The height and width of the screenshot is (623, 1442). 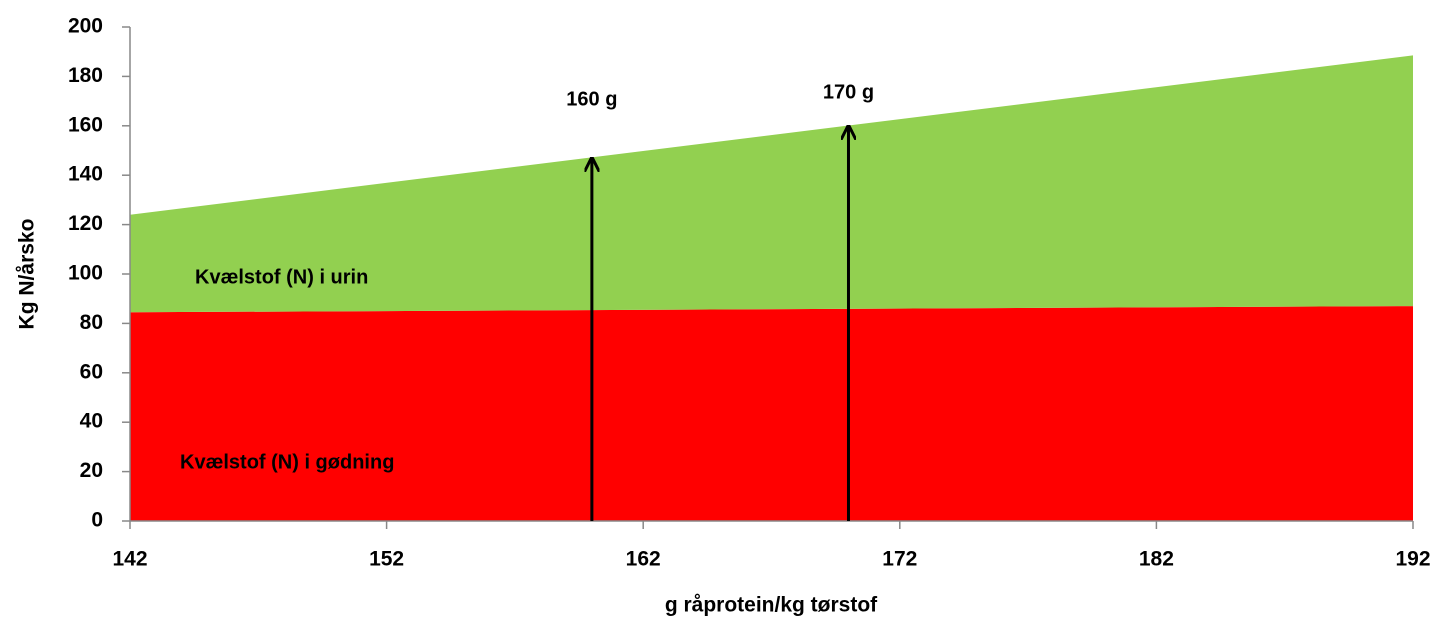 What do you see at coordinates (85, 273) in the screenshot?
I see `y-tick-label: 100` at bounding box center [85, 273].